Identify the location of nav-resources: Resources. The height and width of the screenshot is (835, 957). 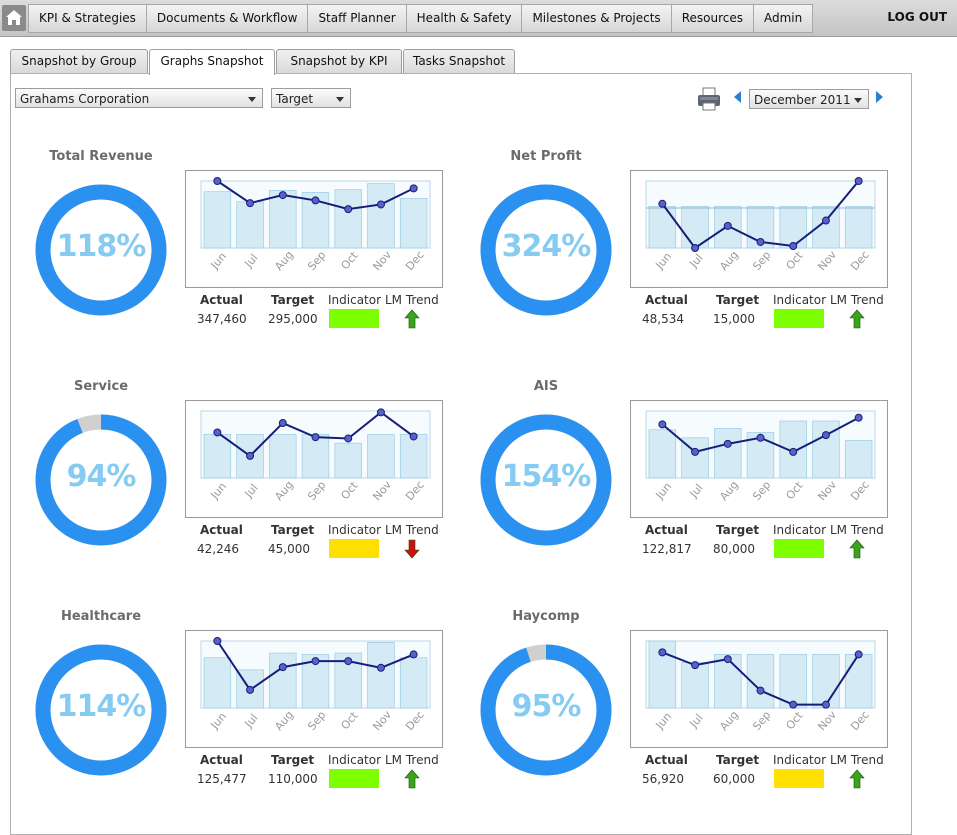
(711, 18).